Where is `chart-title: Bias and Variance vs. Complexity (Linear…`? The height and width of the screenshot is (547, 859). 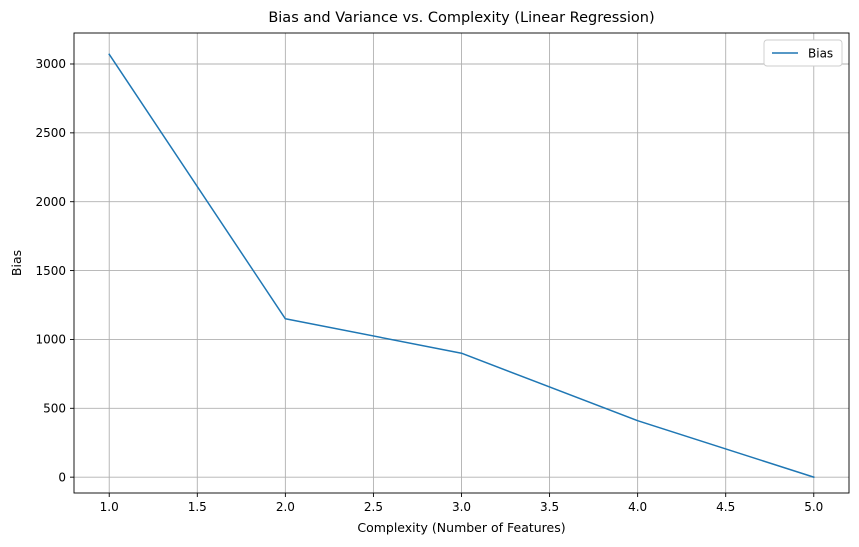 chart-title: Bias and Variance vs. Complexity (Linear… is located at coordinates (461, 18).